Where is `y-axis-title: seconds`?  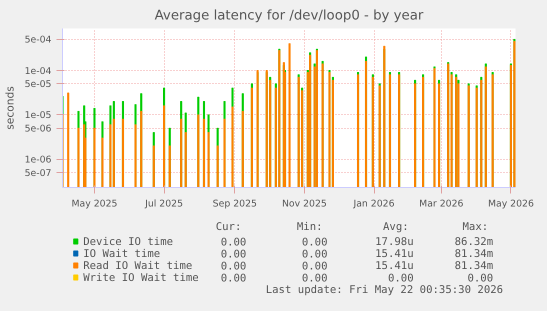 y-axis-title: seconds is located at coordinates (10, 108).